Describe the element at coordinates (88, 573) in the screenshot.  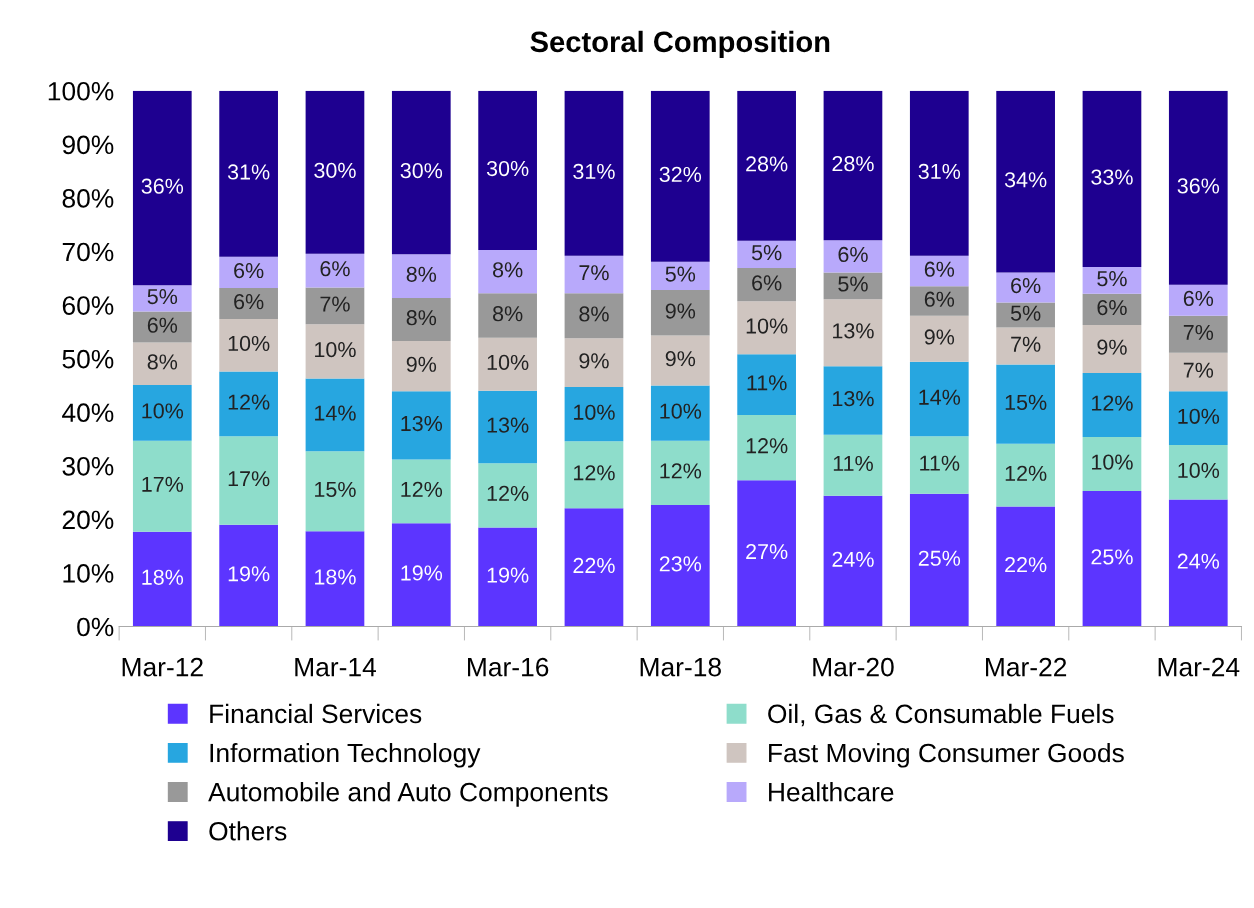
I see `y-tick-label: 10%` at that location.